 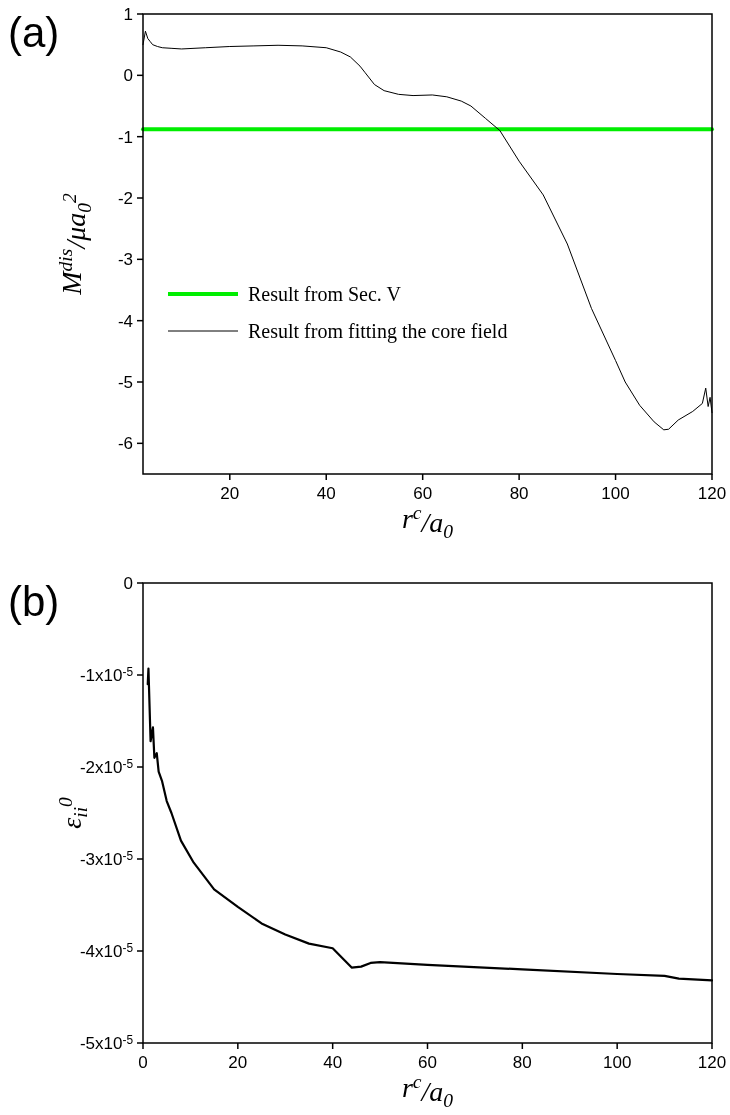 What do you see at coordinates (106, 1042) in the screenshot?
I see `y-tick-label: -5x10$^{-5}$` at bounding box center [106, 1042].